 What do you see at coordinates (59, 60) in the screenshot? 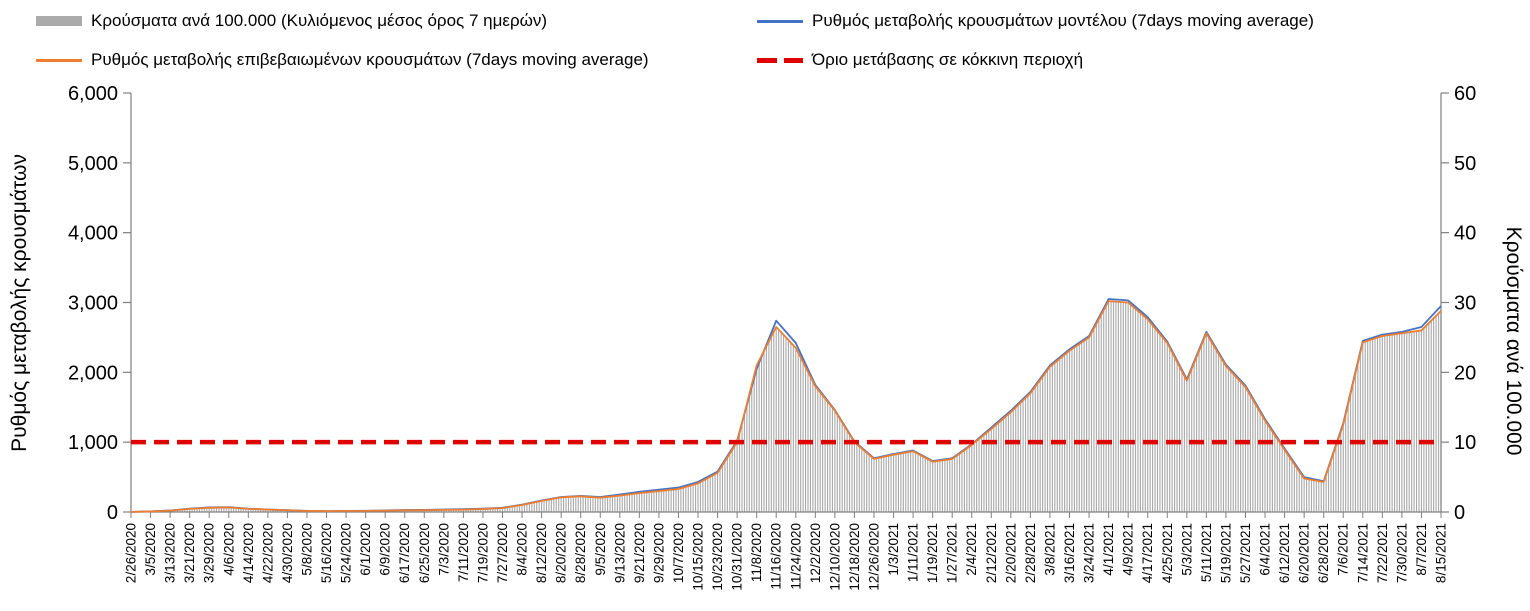
I see `confirmed-line-swatch` at bounding box center [59, 60].